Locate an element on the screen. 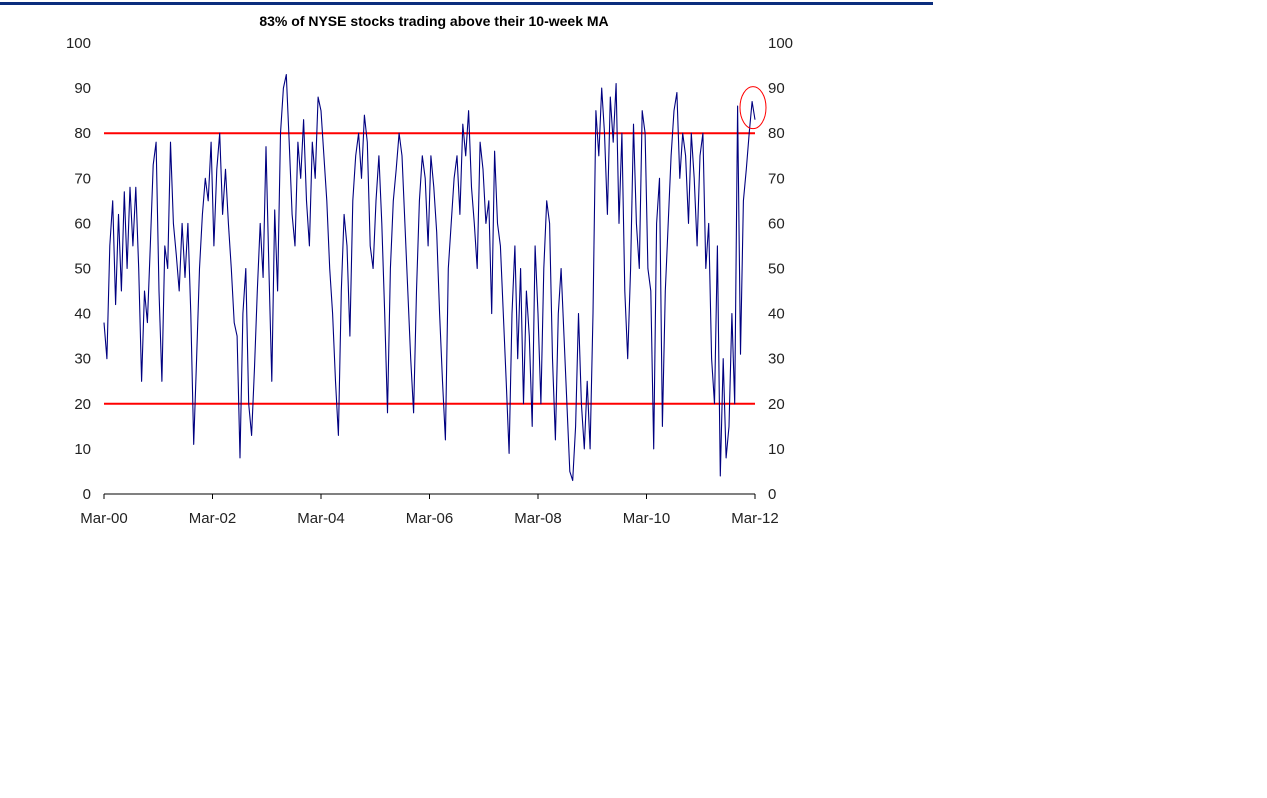  annotation-group is located at coordinates (753, 108).